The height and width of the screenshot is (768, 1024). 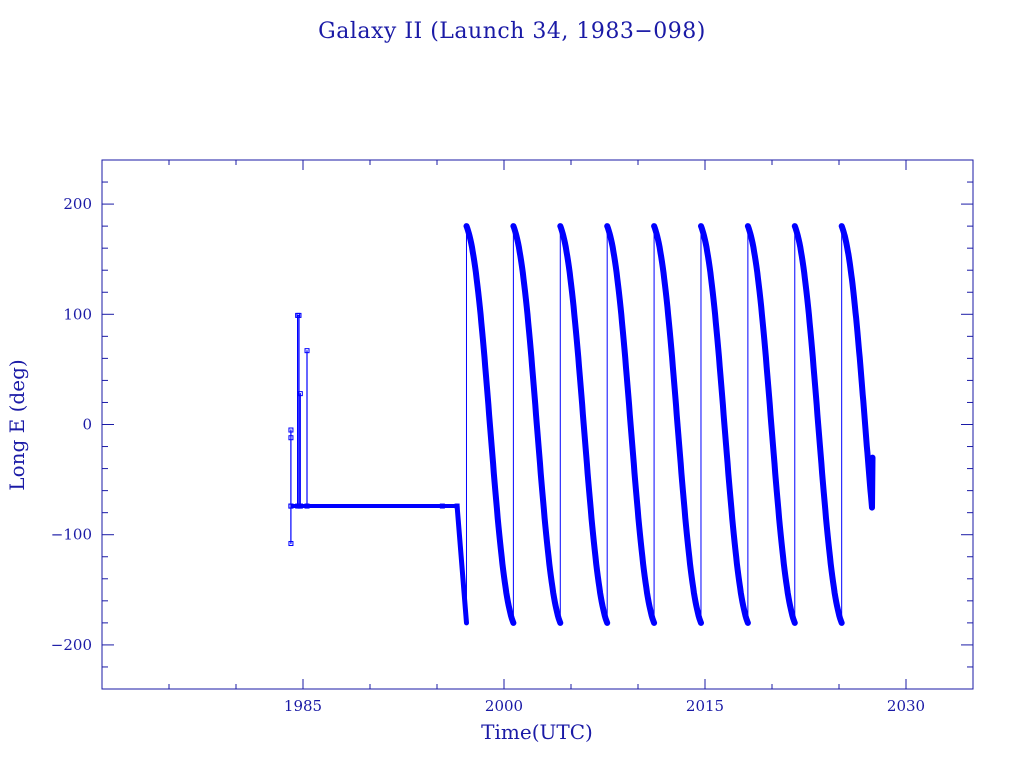 What do you see at coordinates (77, 204) in the screenshot?
I see `y-tick-label: 200` at bounding box center [77, 204].